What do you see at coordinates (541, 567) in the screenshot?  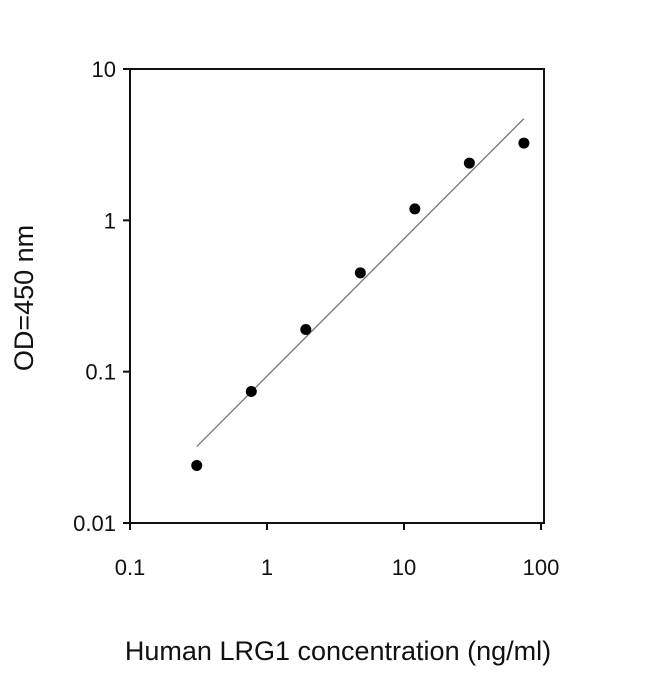 I see `x-tick-label: 100` at bounding box center [541, 567].